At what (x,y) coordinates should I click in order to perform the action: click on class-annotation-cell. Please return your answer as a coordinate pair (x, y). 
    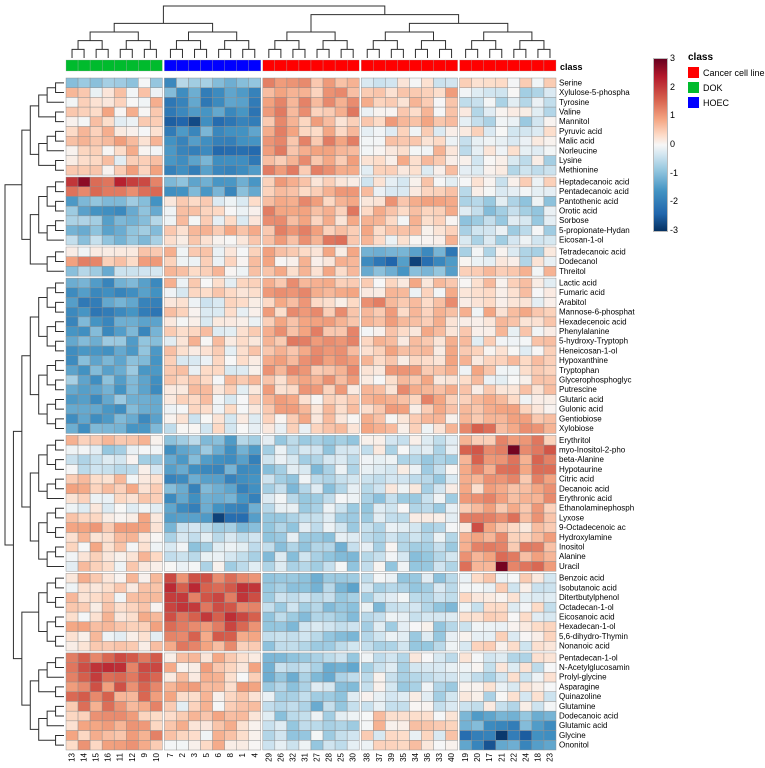
    Looking at the image, I should click on (451, 65).